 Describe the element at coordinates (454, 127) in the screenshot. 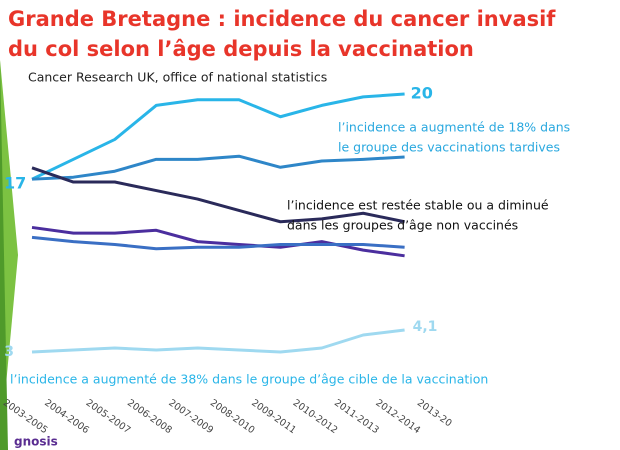

I see `annotation: l’incidence a augmenté de 18% dans` at that location.